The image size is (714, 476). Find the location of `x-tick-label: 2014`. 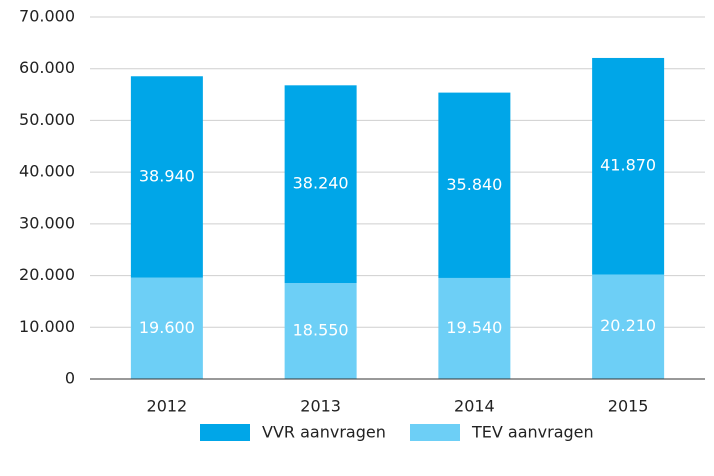

x-tick-label: 2014 is located at coordinates (474, 406).